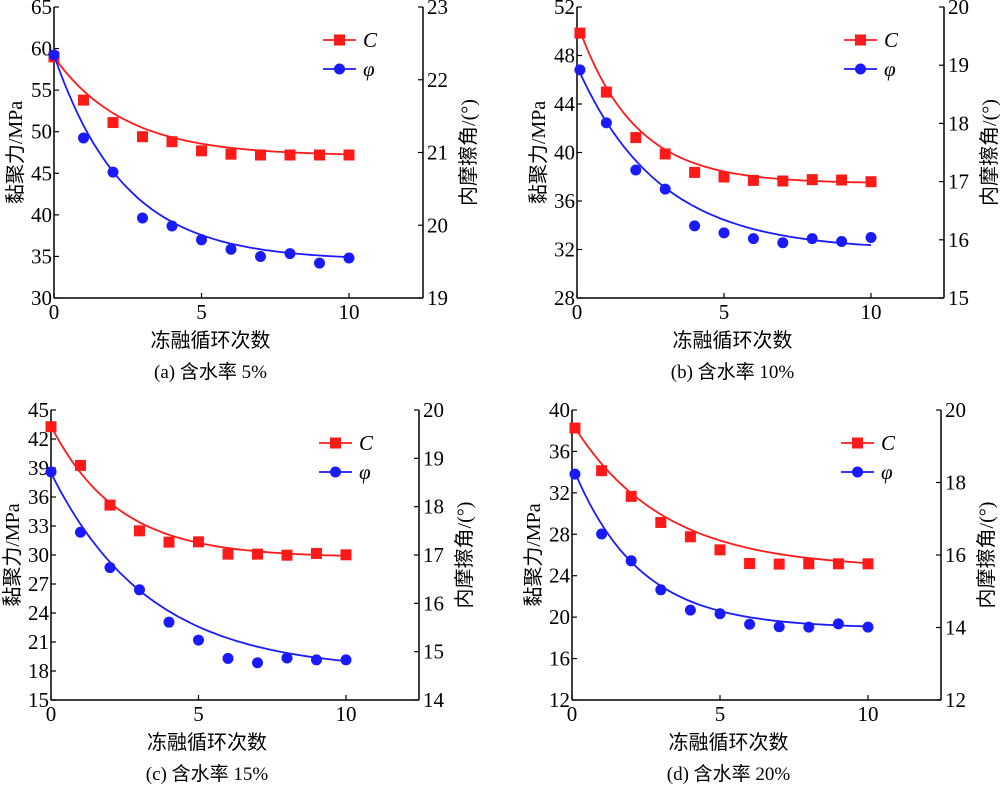 The height and width of the screenshot is (786, 1000). Describe the element at coordinates (559, 617) in the screenshot. I see `y-tick-label: 20` at that location.